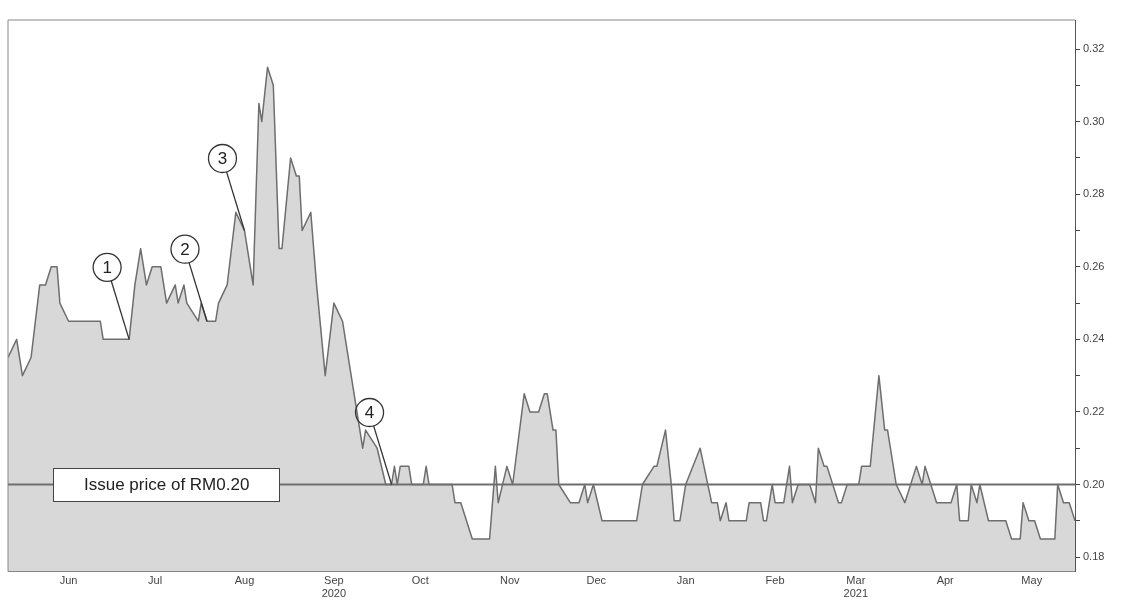 The height and width of the screenshot is (604, 1121). What do you see at coordinates (1094, 193) in the screenshot?
I see `y-tick-label: 0.28` at bounding box center [1094, 193].